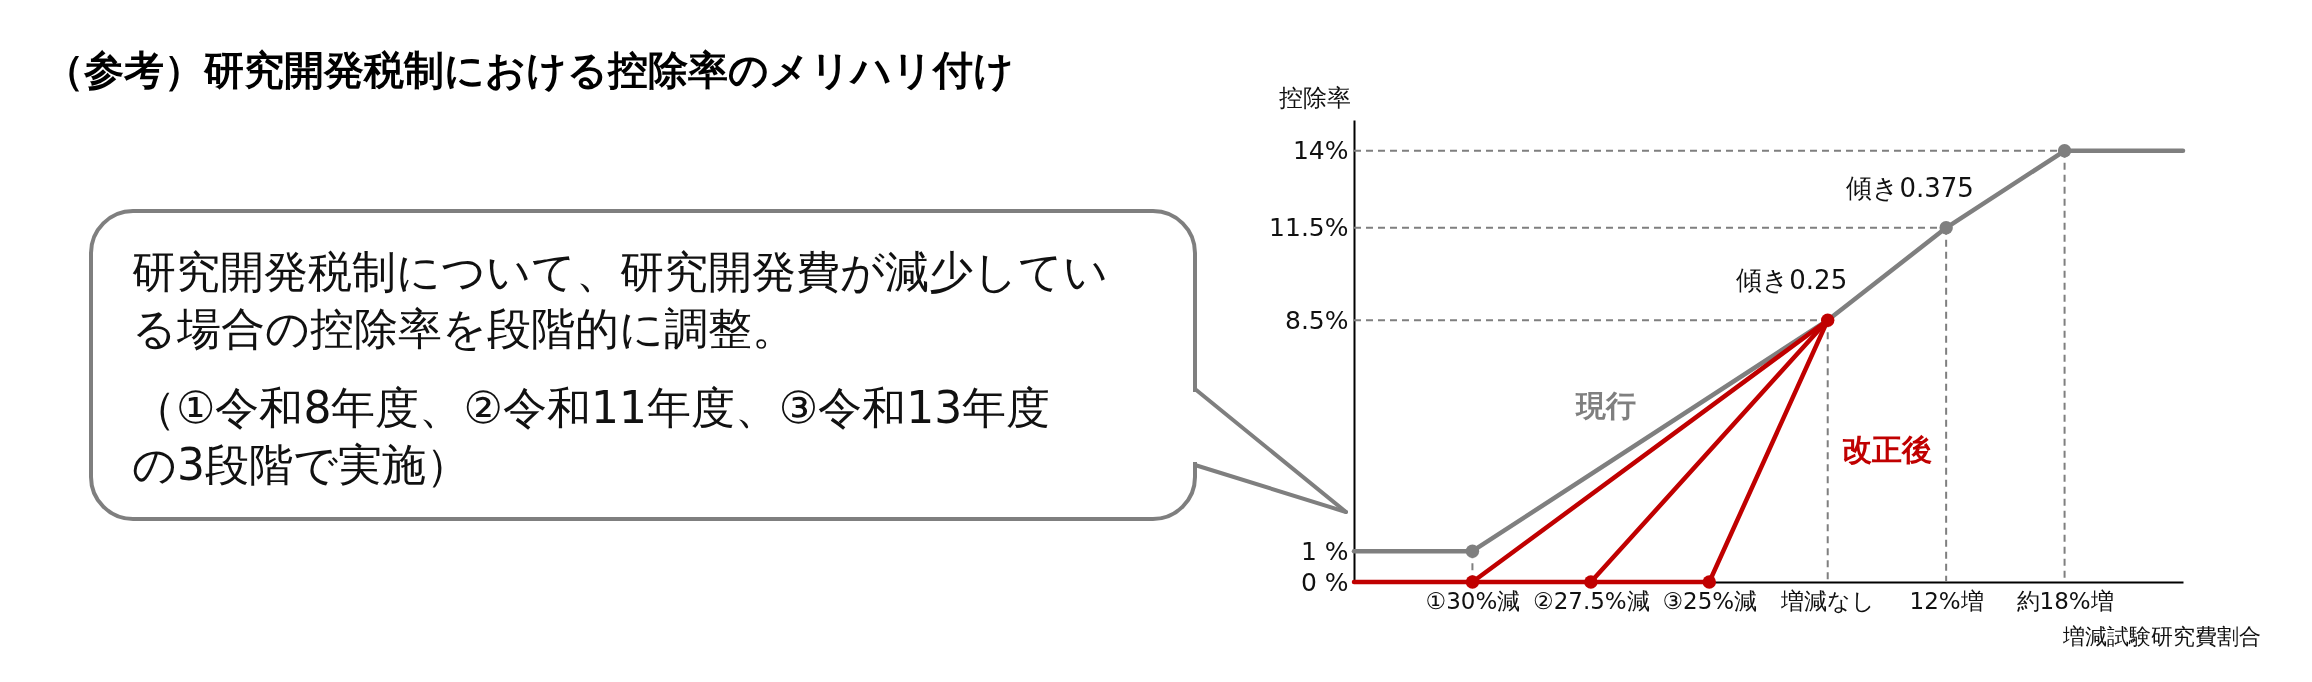 This screenshot has height=682, width=2312. Describe the element at coordinates (2065, 600) in the screenshot. I see `x-tick-label: 約18%増` at that location.